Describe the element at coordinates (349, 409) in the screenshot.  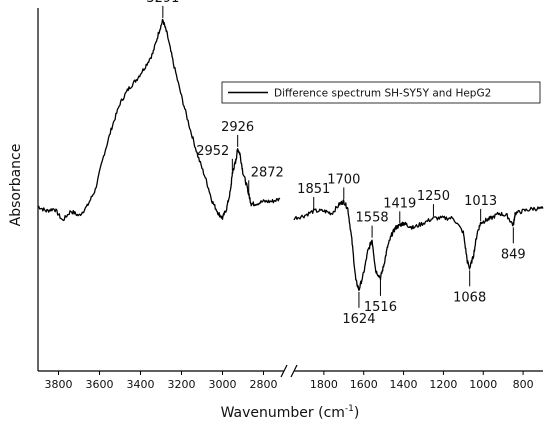
I see `x-axis-title-superscript: -1` at that location.